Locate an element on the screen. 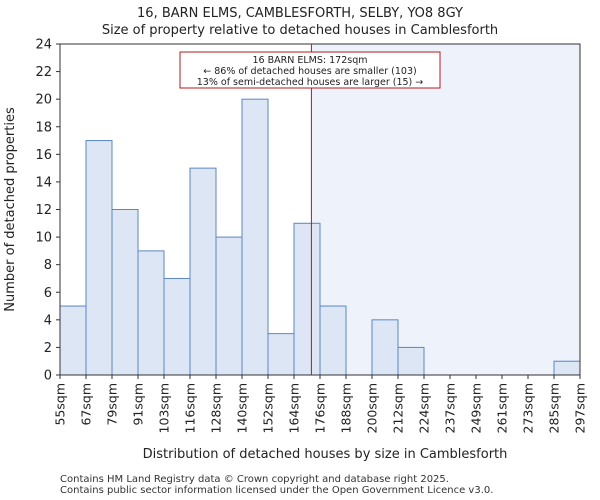  x-tick-label: 91sqm is located at coordinates (138, 404).